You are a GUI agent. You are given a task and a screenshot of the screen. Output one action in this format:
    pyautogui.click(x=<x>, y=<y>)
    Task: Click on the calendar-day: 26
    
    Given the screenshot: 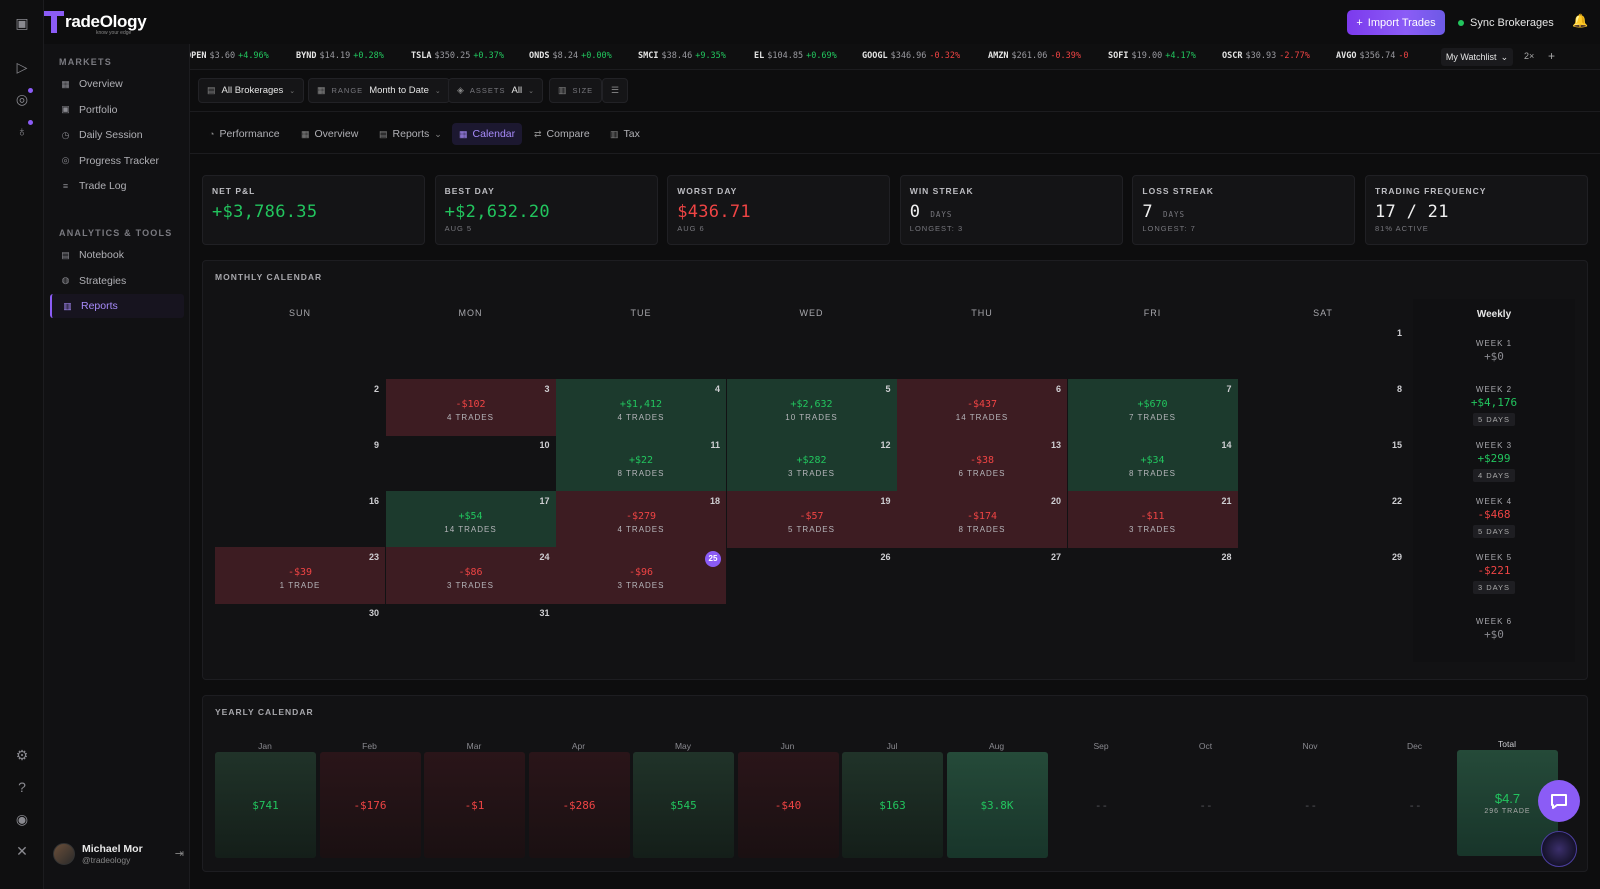 What is the action you would take?
    pyautogui.click(x=812, y=575)
    